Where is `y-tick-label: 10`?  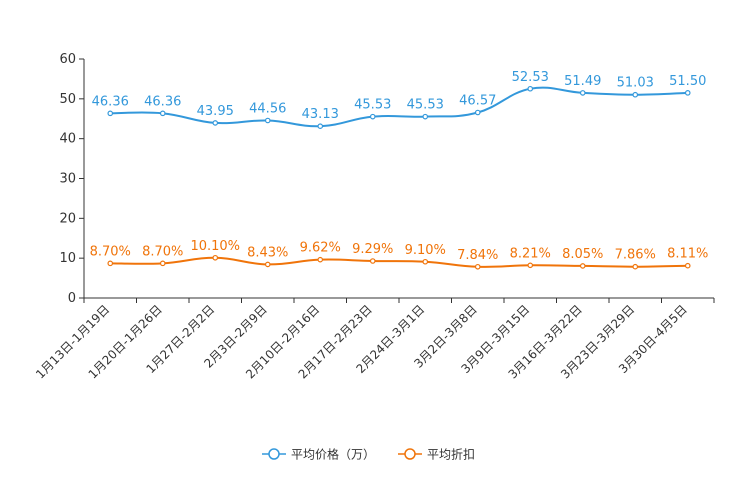
y-tick-label: 10 is located at coordinates (67, 258).